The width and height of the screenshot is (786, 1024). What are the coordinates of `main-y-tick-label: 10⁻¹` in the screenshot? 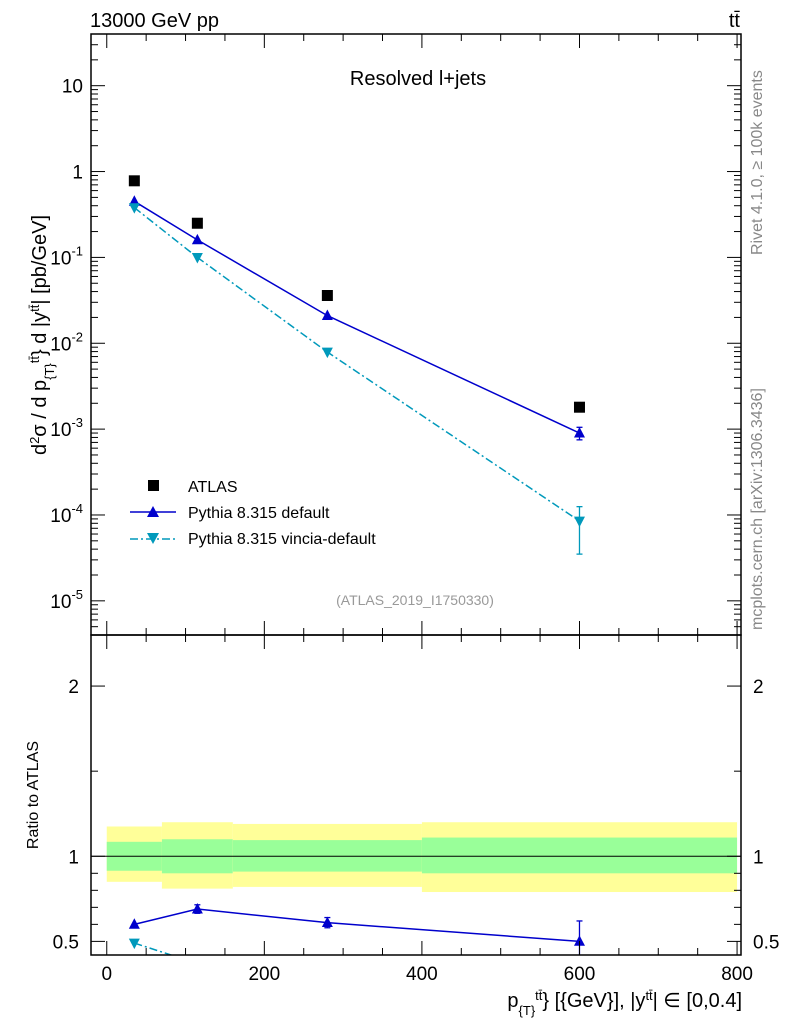 It's located at (66, 256).